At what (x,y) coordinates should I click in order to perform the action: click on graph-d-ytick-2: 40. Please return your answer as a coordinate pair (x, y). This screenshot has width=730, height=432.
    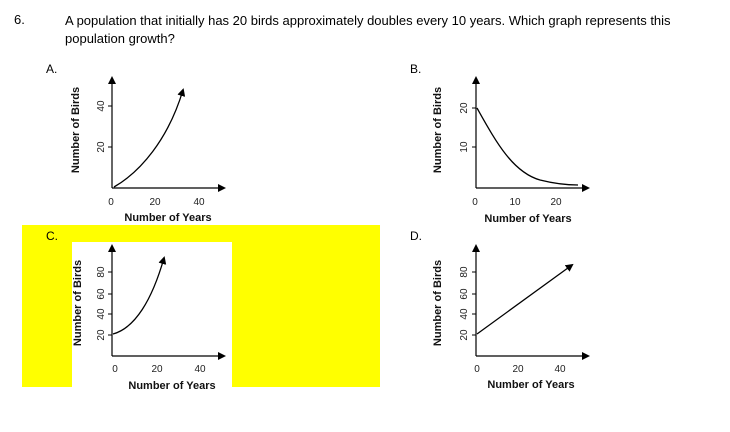
    Looking at the image, I should click on (464, 314).